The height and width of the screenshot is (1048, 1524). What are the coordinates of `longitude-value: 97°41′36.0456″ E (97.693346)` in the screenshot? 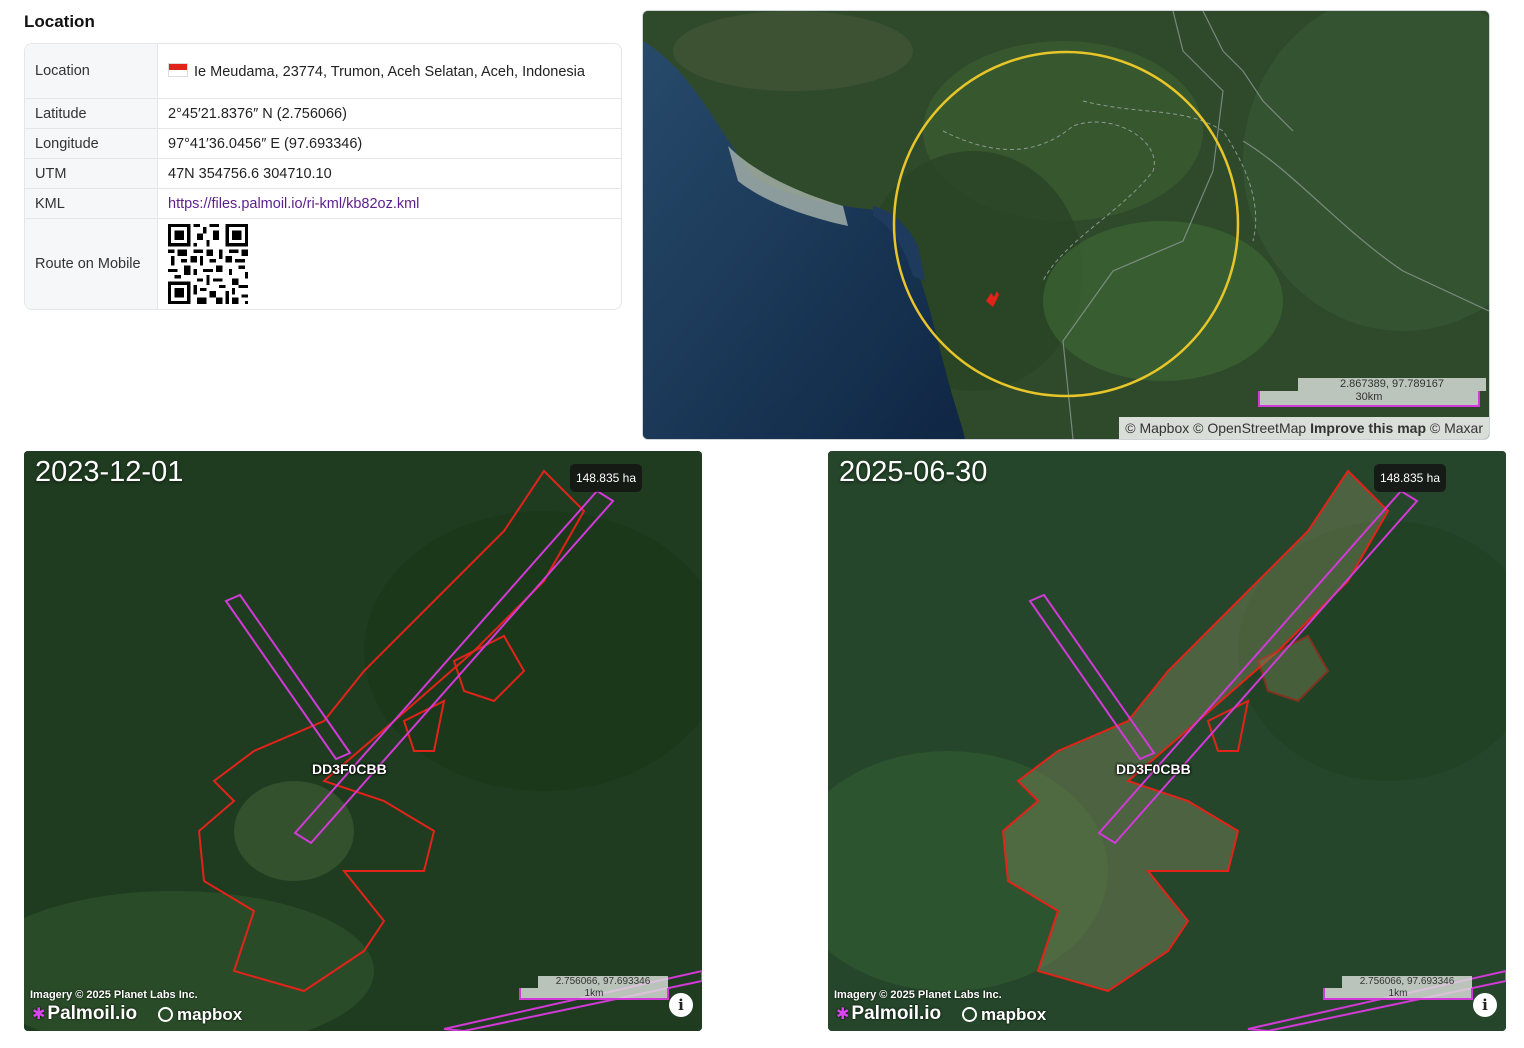 It's located at (389, 144).